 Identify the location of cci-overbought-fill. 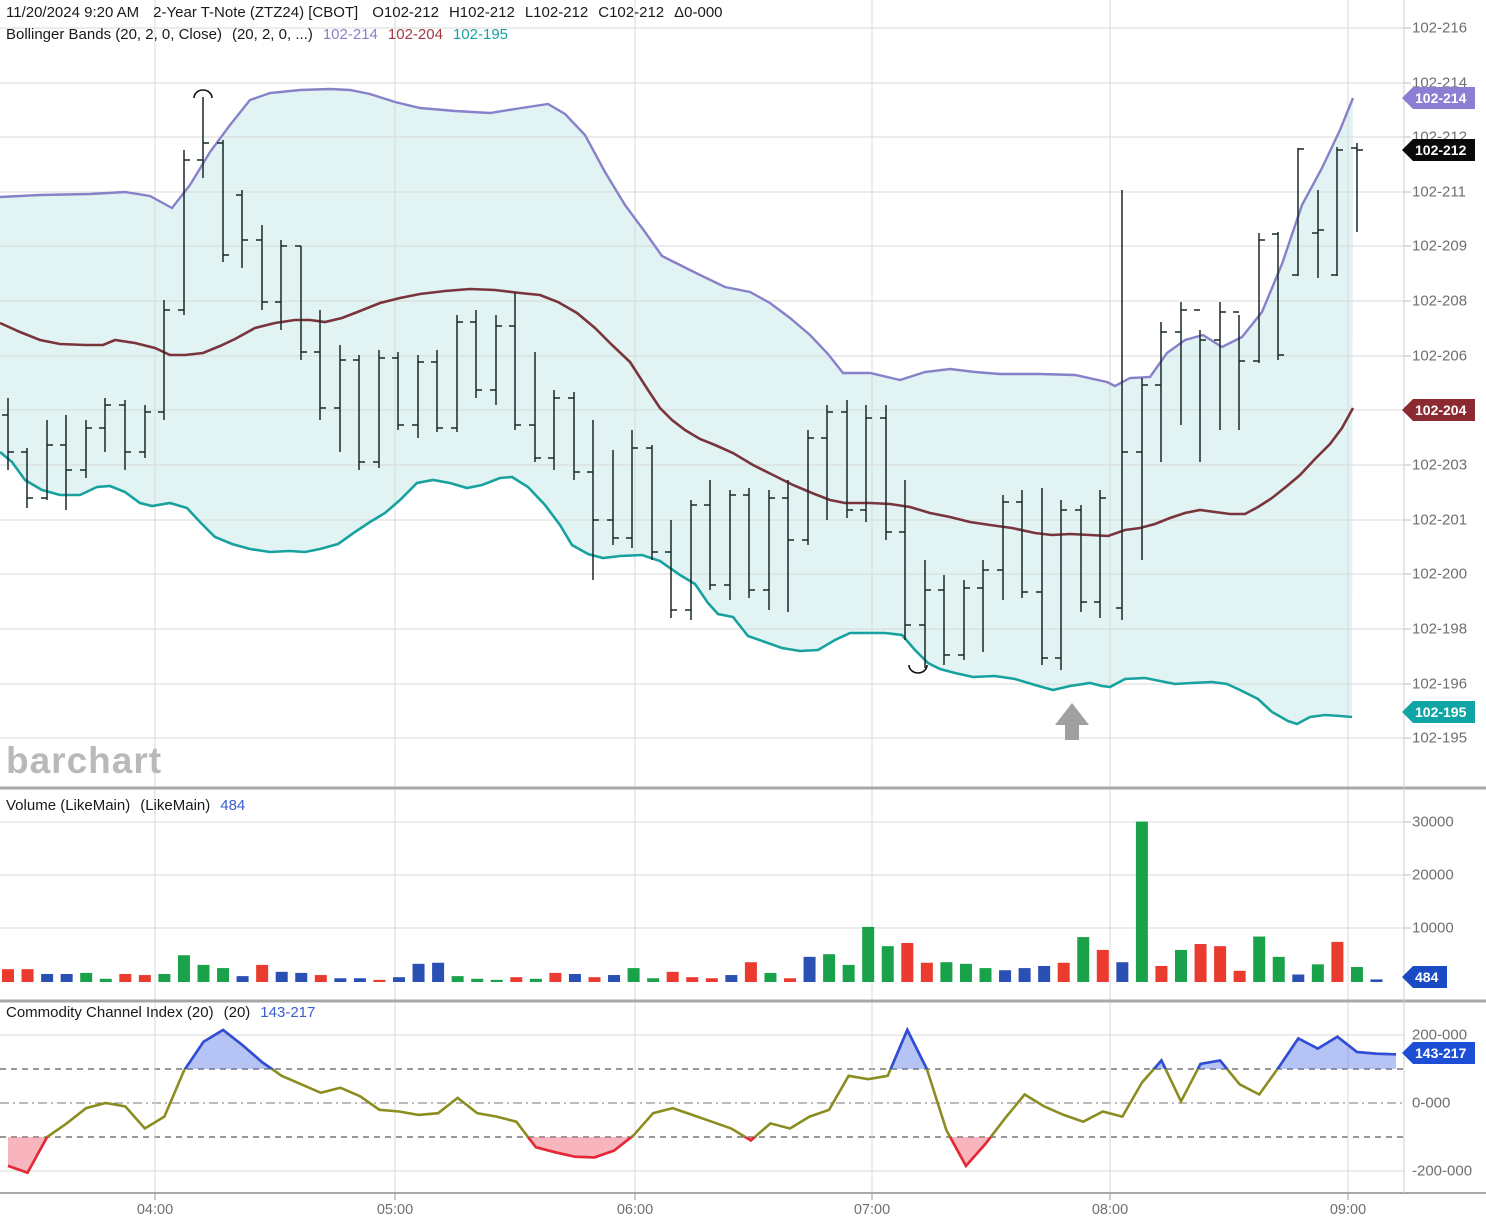
(702, 1049).